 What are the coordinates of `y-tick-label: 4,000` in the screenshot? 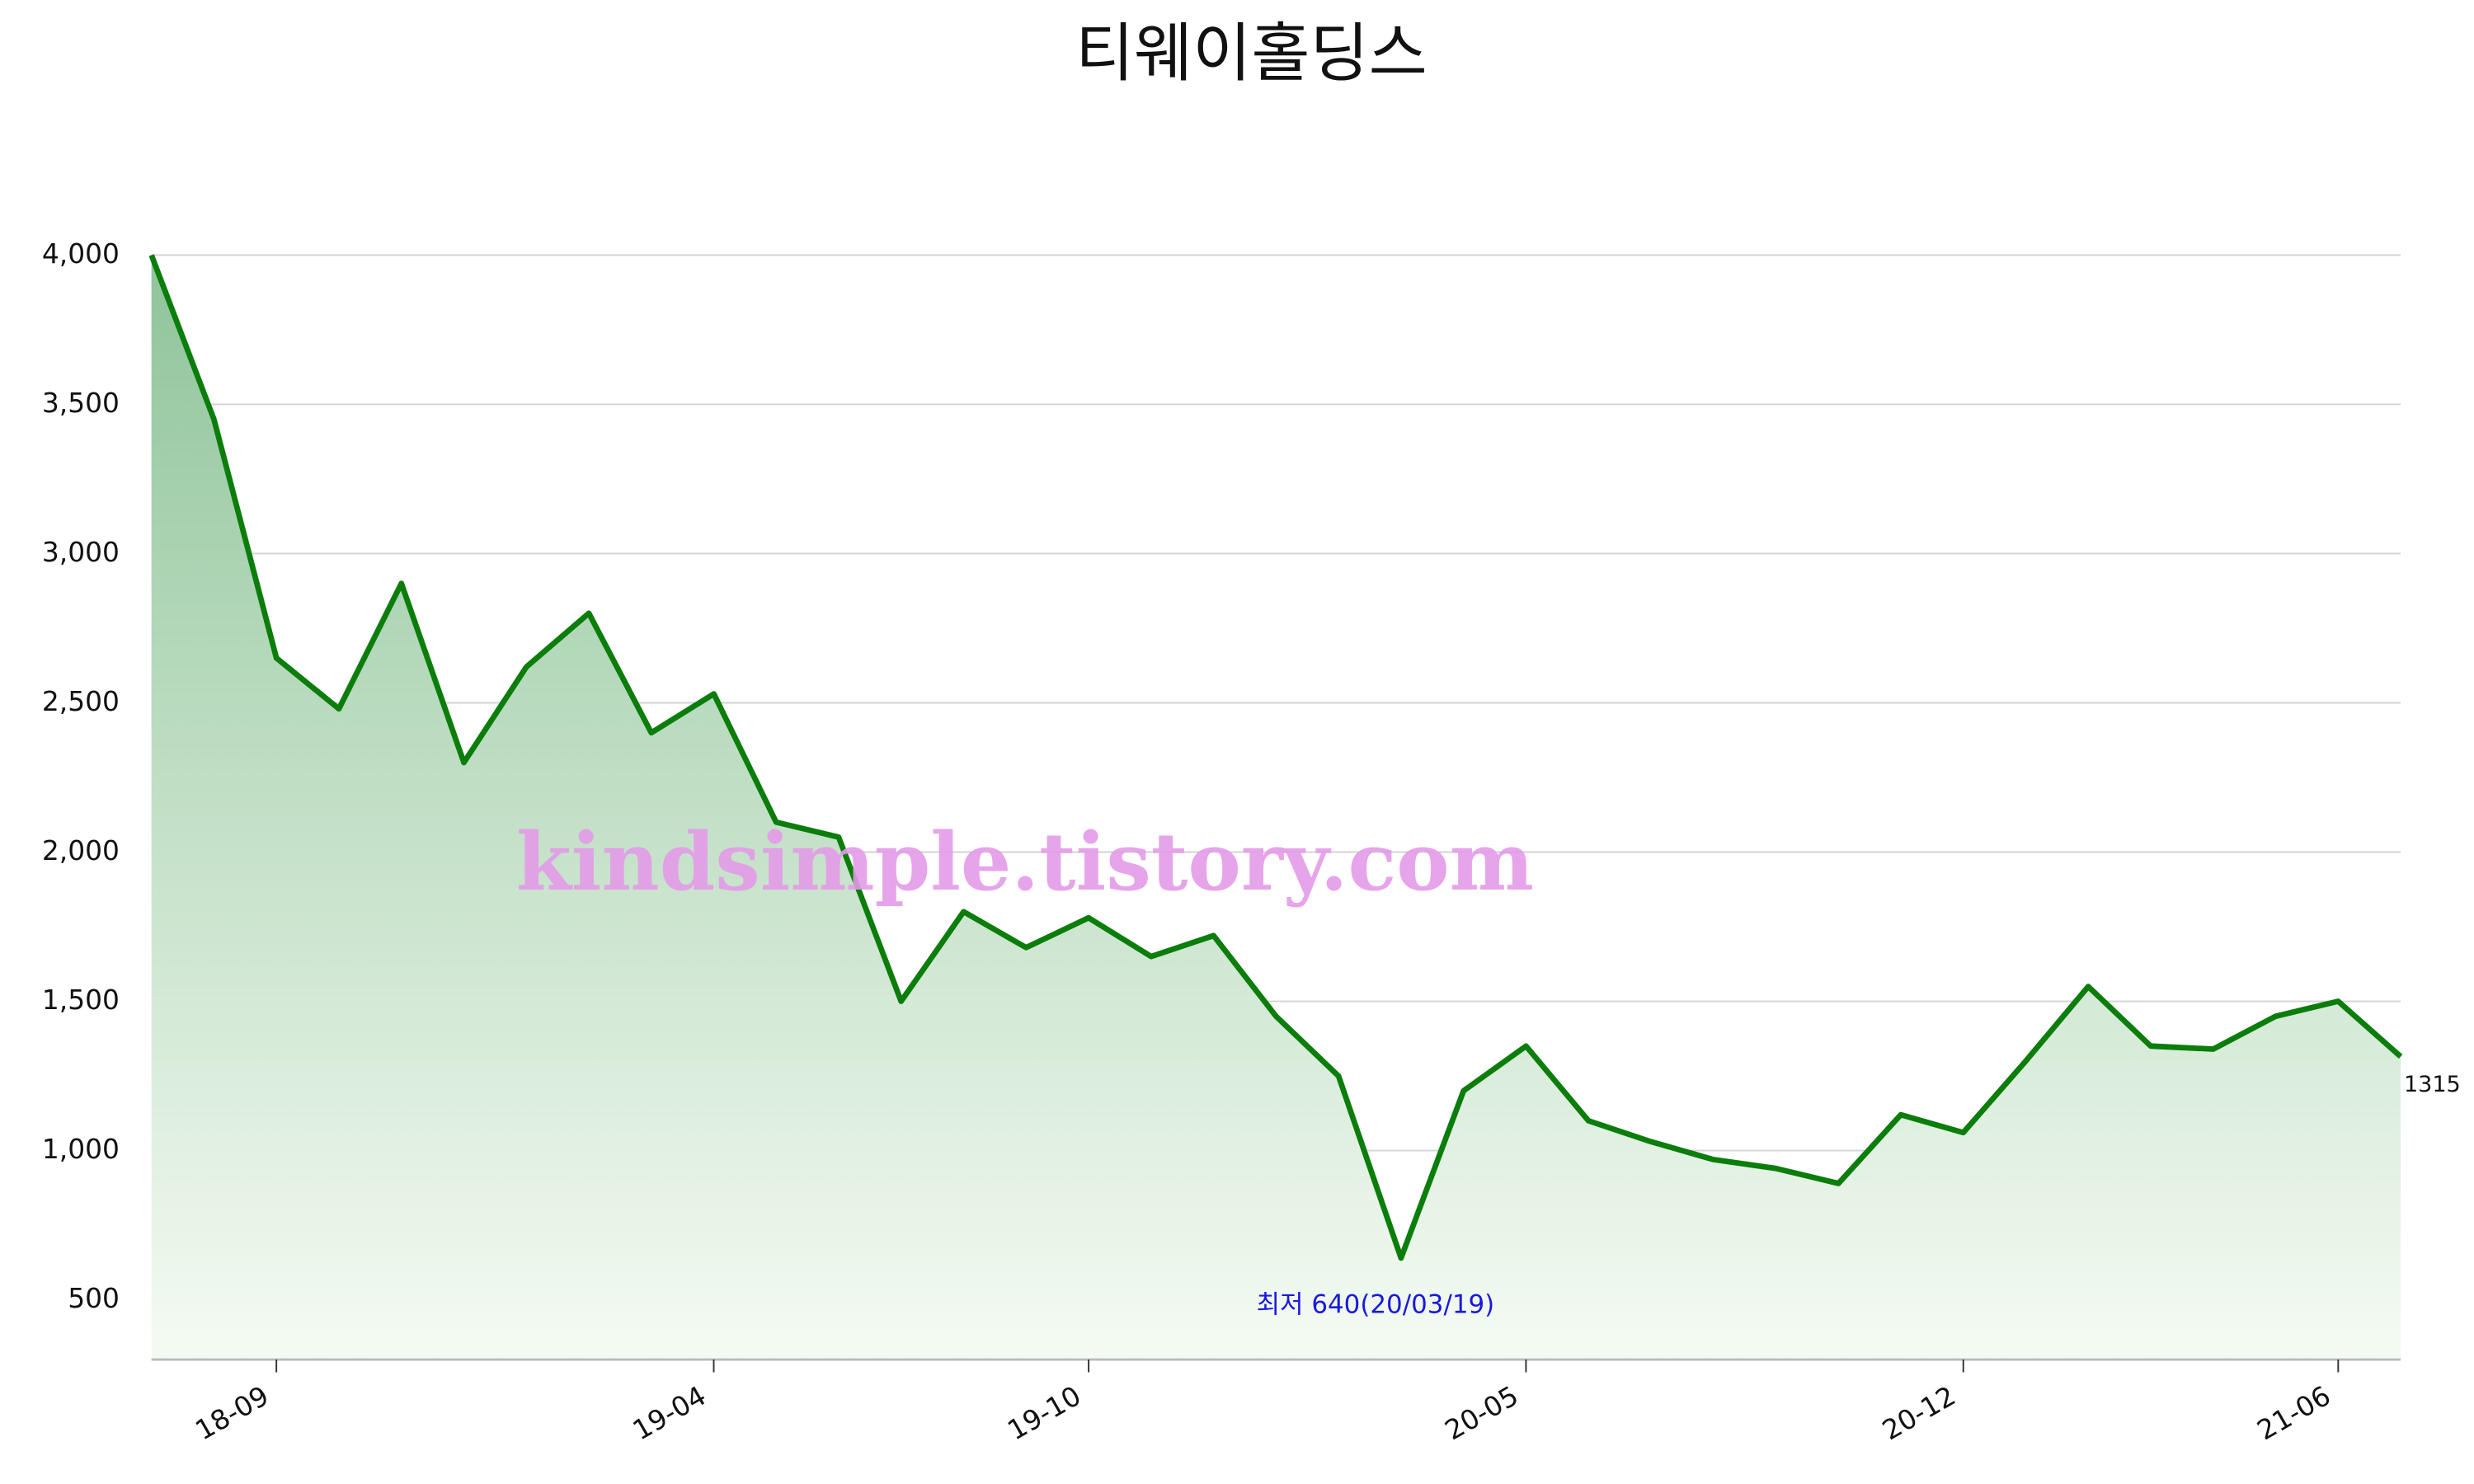 It's located at (81, 253).